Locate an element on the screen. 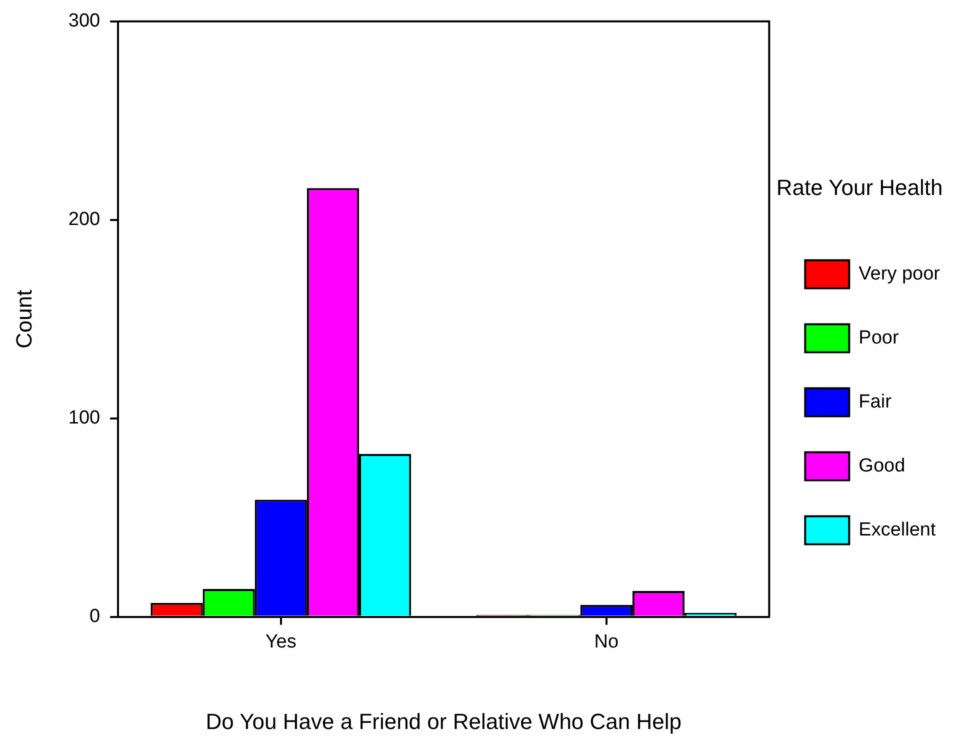 This screenshot has width=960, height=744. y-tick-label: 300 is located at coordinates (84, 21).